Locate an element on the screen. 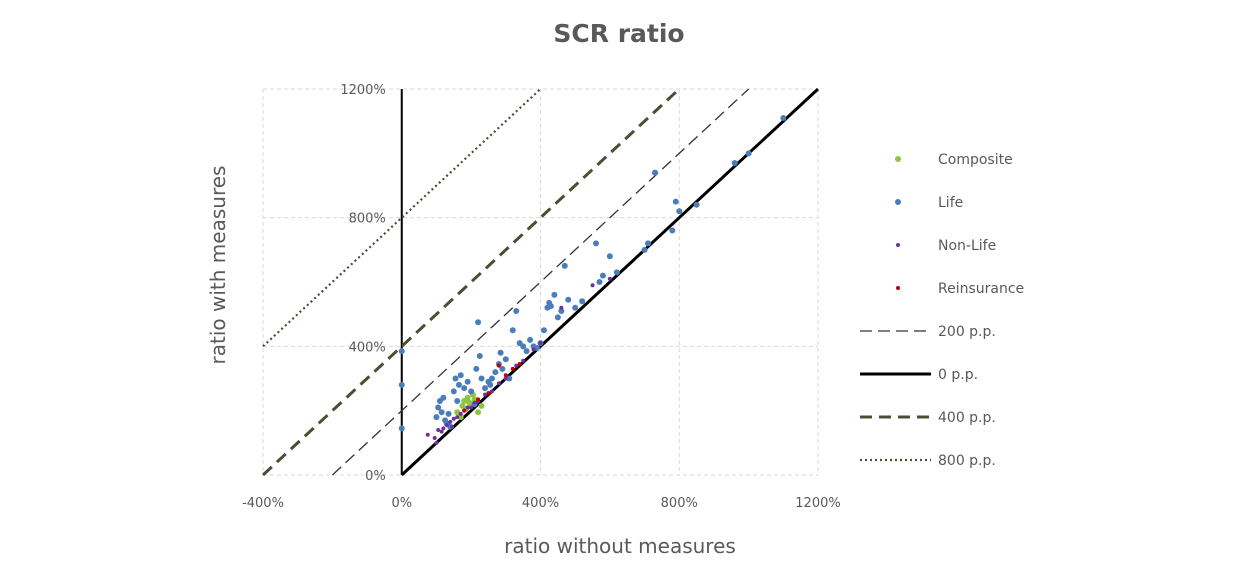 Image resolution: width=1256 pixels, height=583 pixels. legend-item: 800 p.p. is located at coordinates (928, 461).